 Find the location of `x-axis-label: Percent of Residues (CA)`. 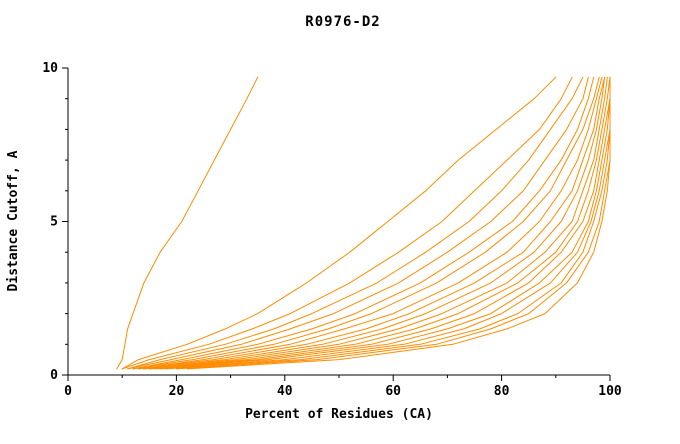

x-axis-label: Percent of Residues (CA) is located at coordinates (339, 414).